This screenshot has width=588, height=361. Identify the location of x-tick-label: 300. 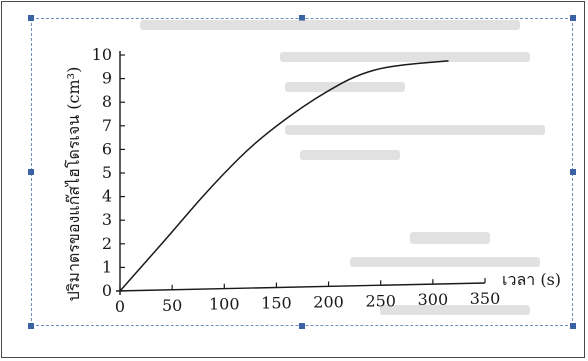
(433, 299).